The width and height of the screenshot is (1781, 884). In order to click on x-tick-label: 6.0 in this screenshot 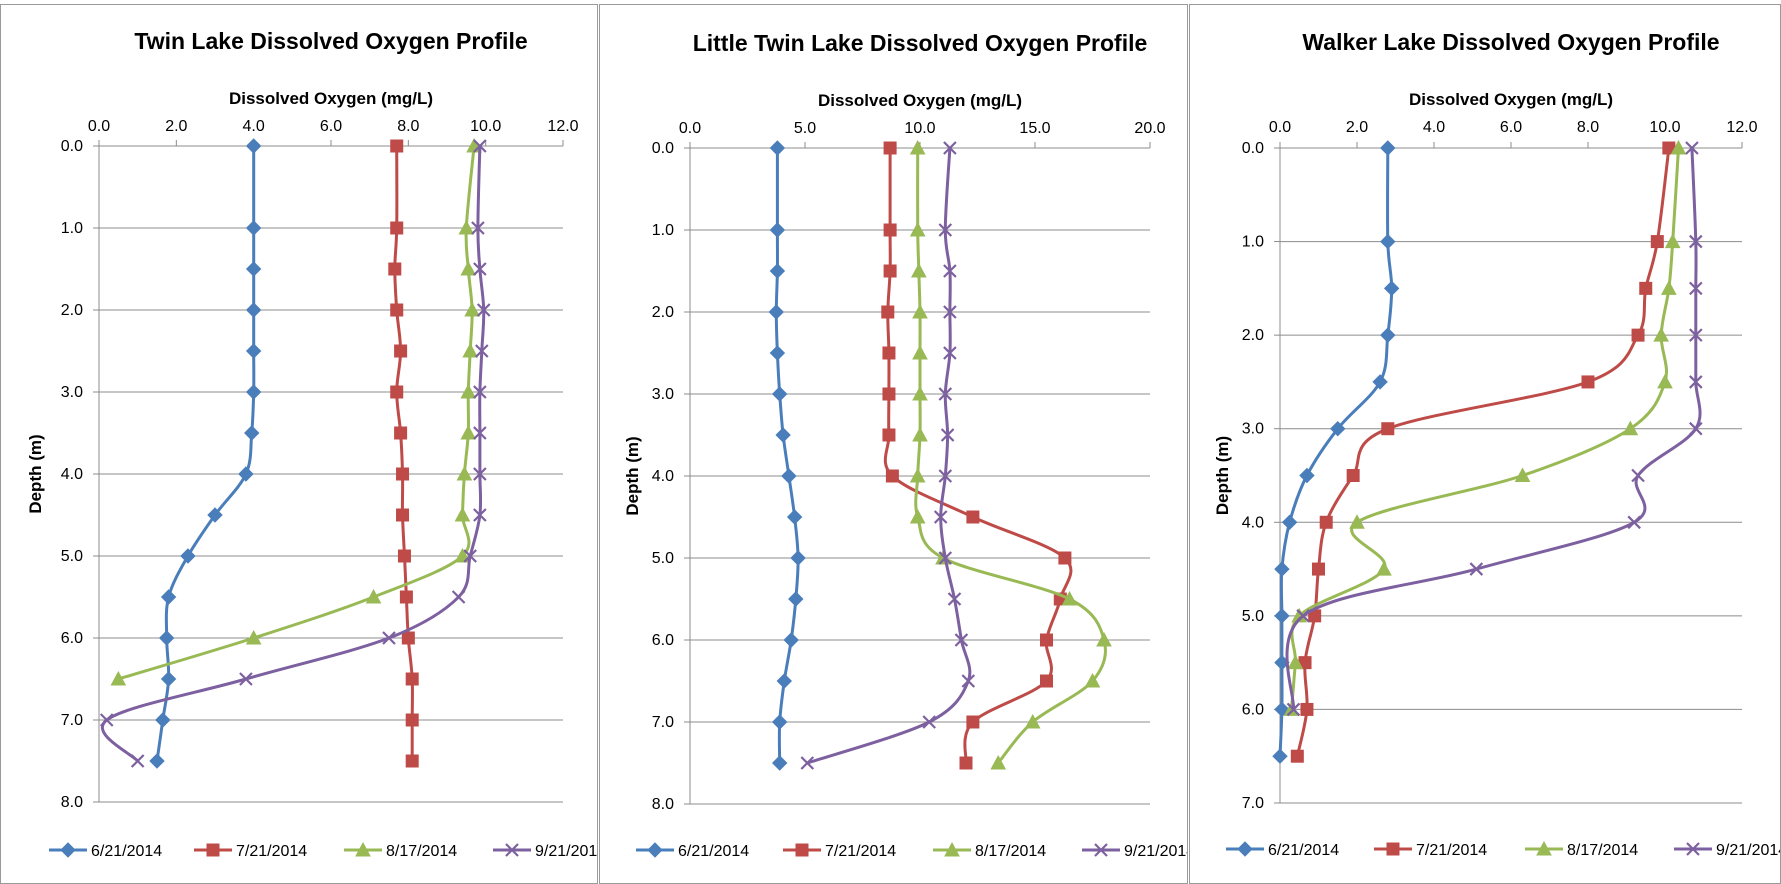, I will do `click(1511, 127)`.